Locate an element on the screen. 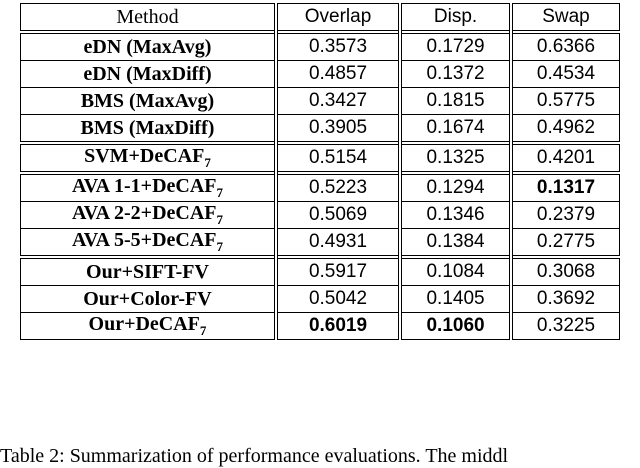  value-cell: 0.4857 is located at coordinates (337, 74).